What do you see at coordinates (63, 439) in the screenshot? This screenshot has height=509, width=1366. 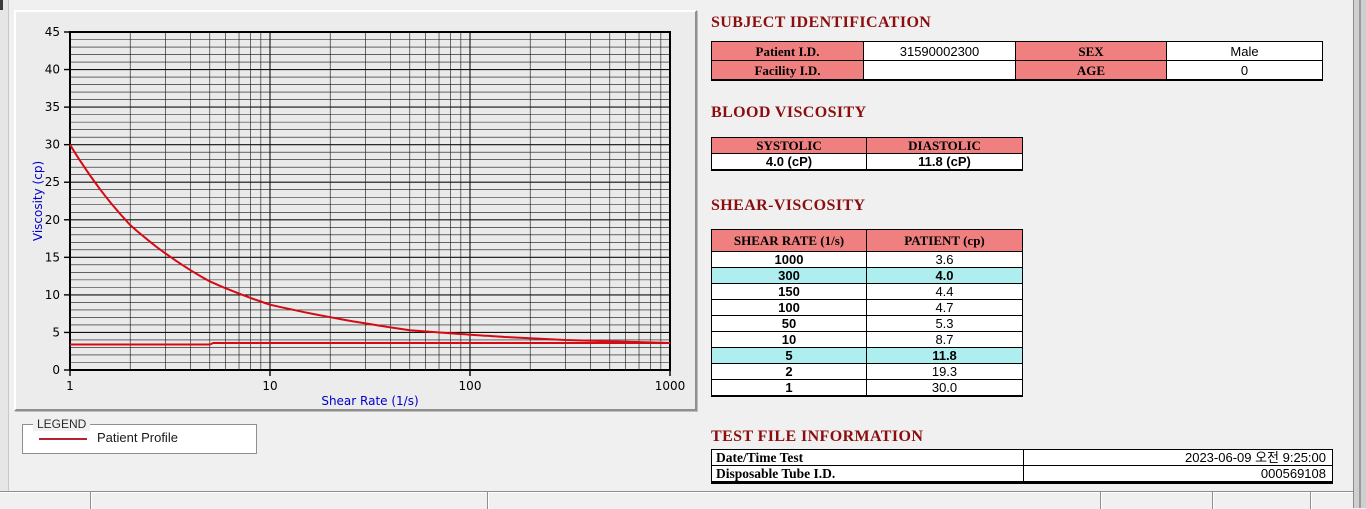 I see `legend-line-swatch` at bounding box center [63, 439].